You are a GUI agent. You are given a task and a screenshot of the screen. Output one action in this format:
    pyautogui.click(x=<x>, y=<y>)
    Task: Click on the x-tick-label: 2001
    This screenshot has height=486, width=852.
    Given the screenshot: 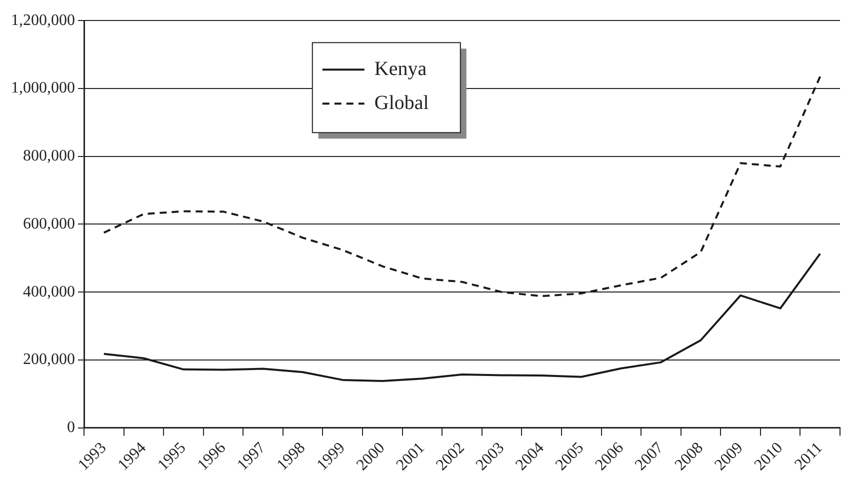 What is the action you would take?
    pyautogui.click(x=410, y=456)
    